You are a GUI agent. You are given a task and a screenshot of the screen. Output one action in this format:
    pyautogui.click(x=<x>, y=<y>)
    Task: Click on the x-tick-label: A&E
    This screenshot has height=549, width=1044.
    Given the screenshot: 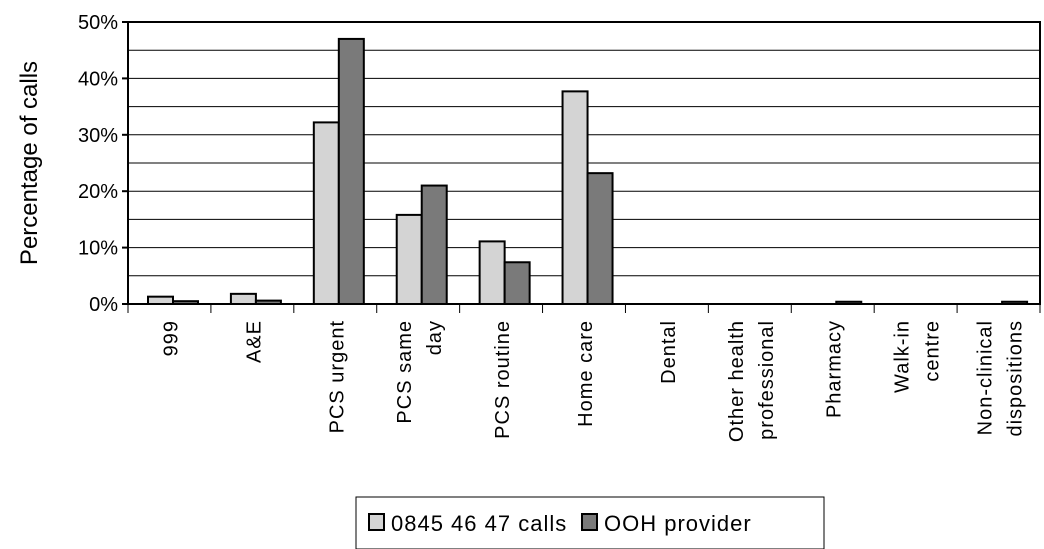 What is the action you would take?
    pyautogui.click(x=254, y=341)
    